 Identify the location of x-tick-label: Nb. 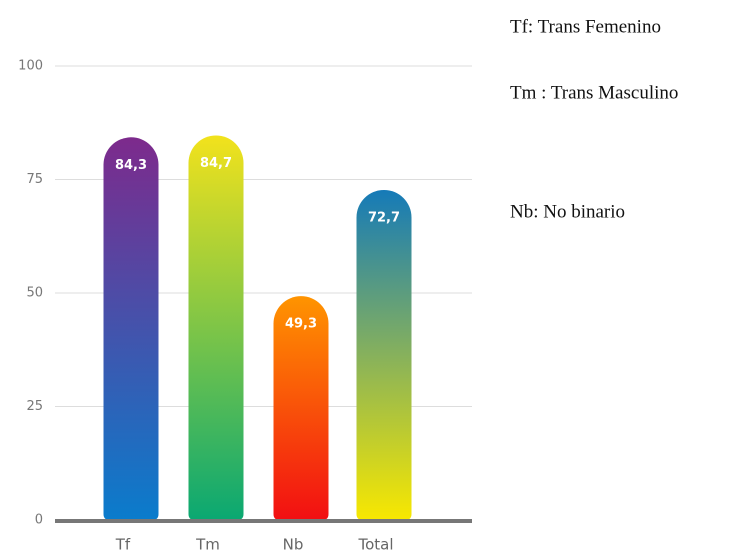
(293, 545).